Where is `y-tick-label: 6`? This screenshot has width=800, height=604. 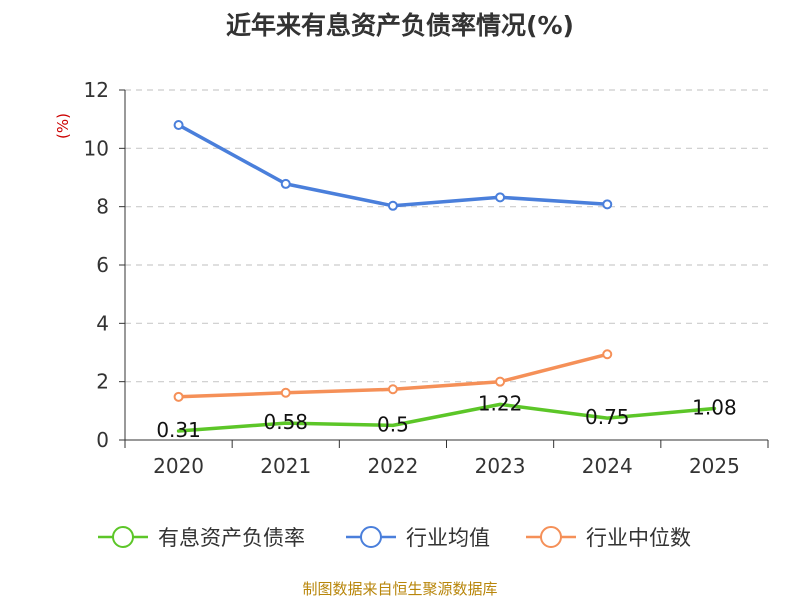 y-tick-label: 6 is located at coordinates (102, 265).